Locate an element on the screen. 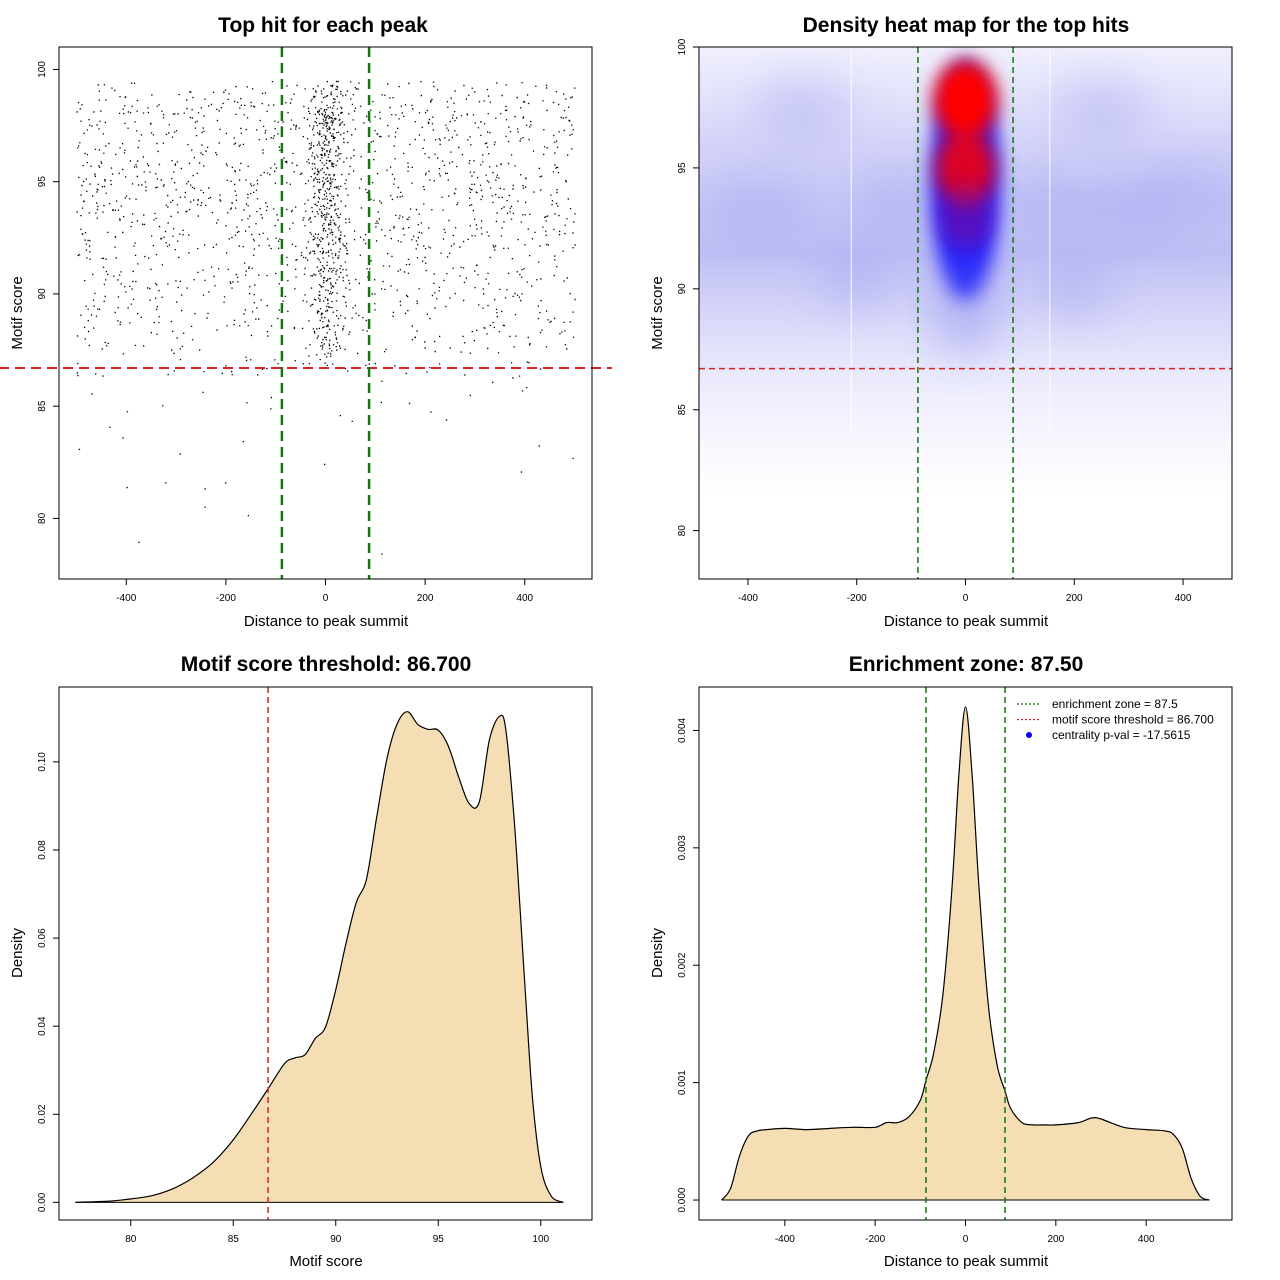  y-tick-label: 0.04 is located at coordinates (42, 1026).